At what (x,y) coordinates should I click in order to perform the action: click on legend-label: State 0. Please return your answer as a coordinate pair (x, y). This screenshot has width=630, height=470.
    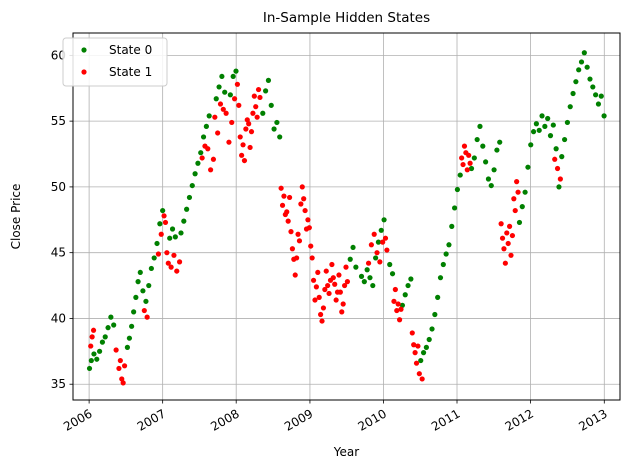
    Looking at the image, I should click on (130, 50).